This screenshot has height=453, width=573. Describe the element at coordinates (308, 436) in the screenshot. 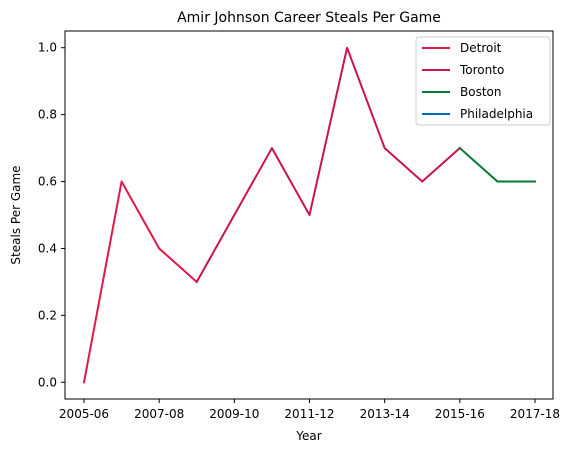

I see `x-axis-label: Year` at that location.